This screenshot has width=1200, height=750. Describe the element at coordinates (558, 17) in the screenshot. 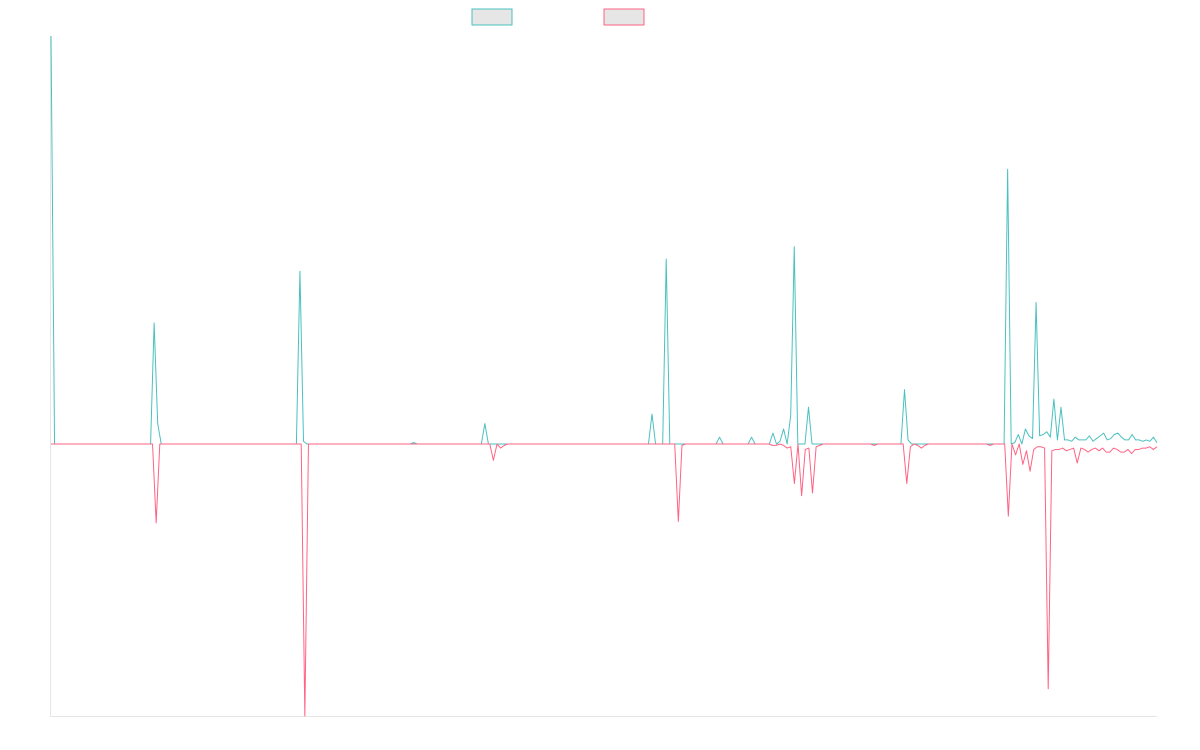

I see `legend` at that location.